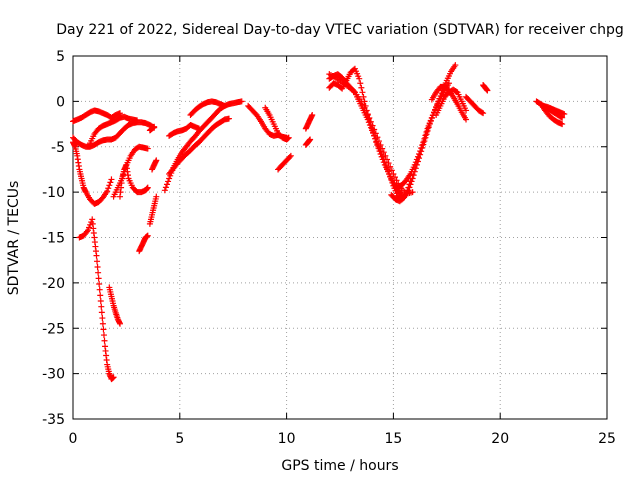 The image size is (640, 480). Describe the element at coordinates (53, 284) in the screenshot. I see `y-tick-label: -20` at that location.